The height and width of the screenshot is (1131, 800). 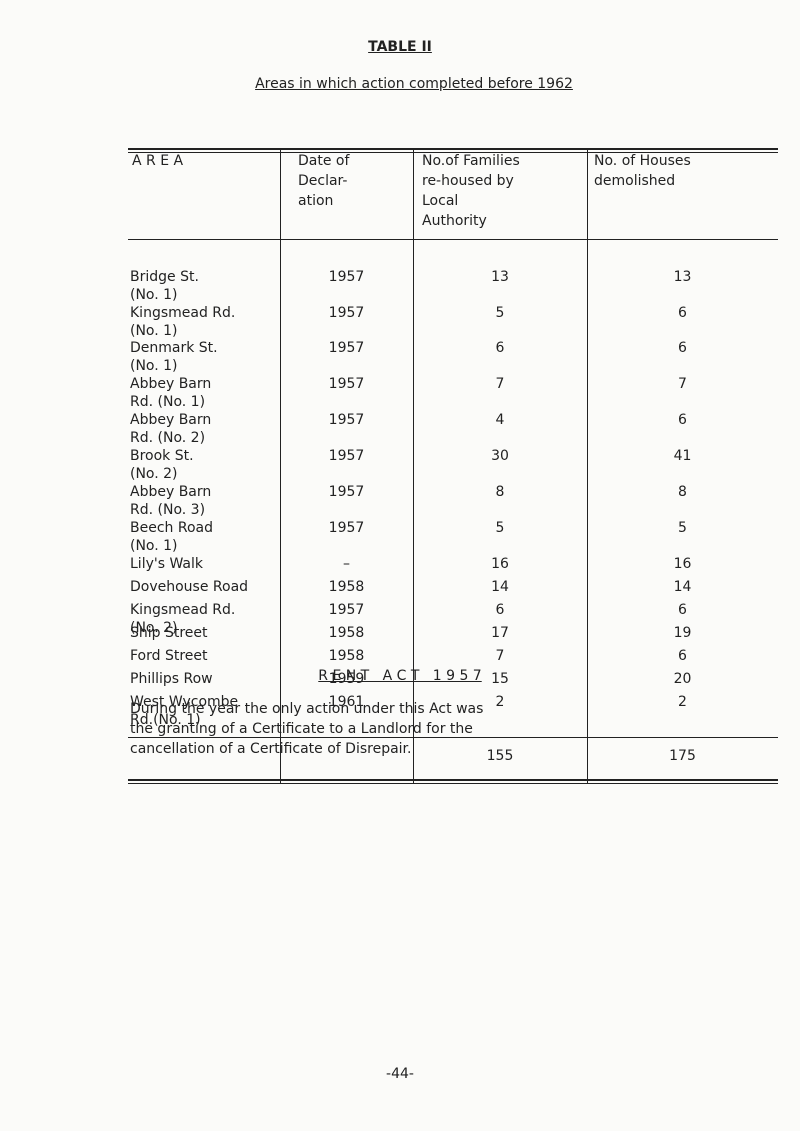 What do you see at coordinates (174, 348) in the screenshot?
I see `area-cell: Denmark St.` at bounding box center [174, 348].